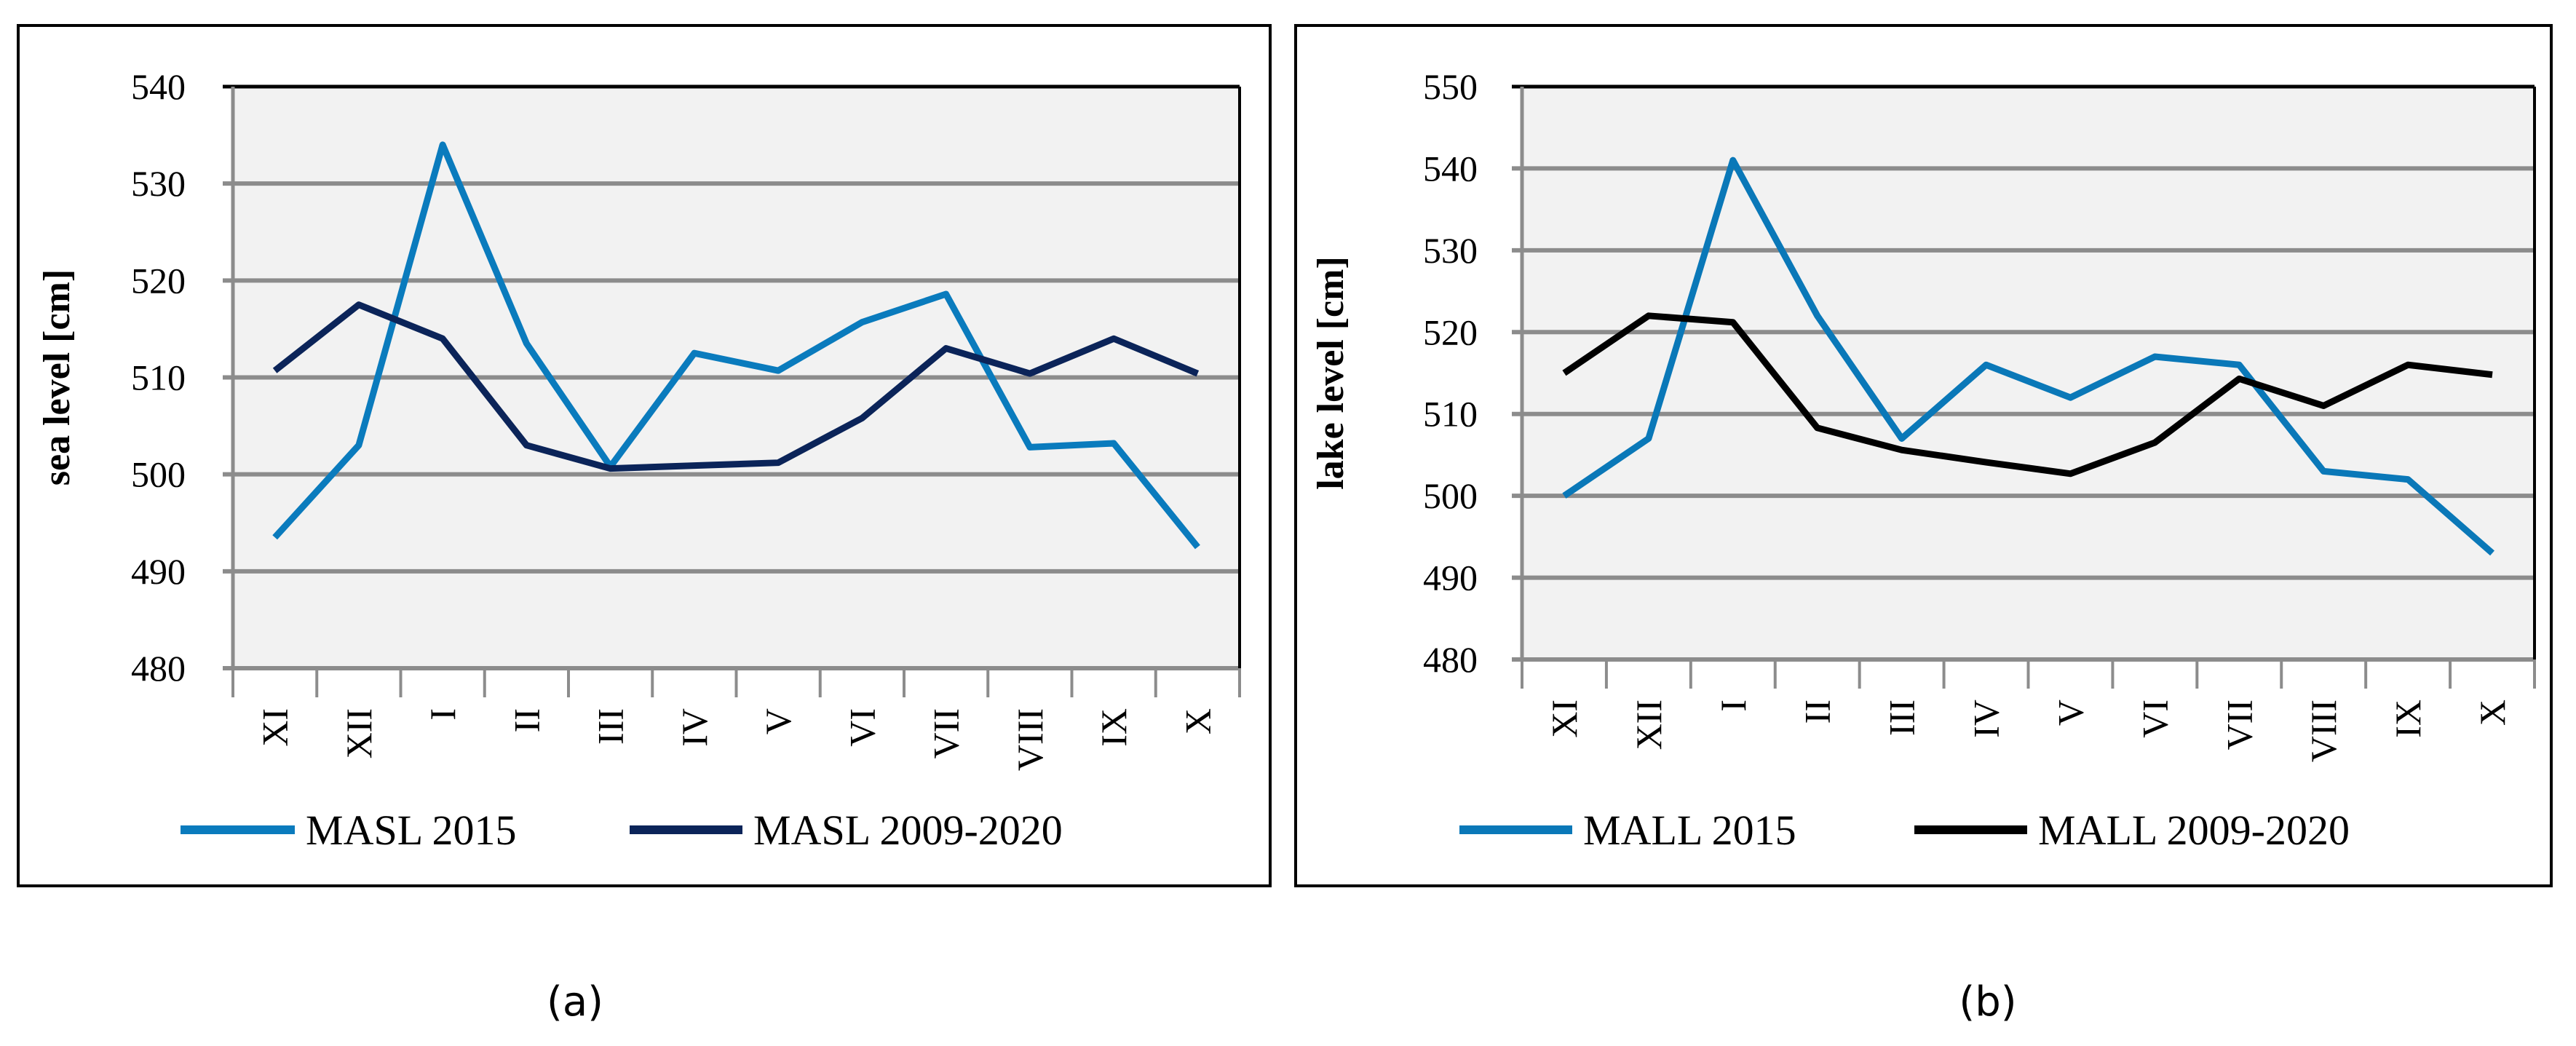 Image resolution: width=2576 pixels, height=1046 pixels. Describe the element at coordinates (575, 1002) in the screenshot. I see `panel-caption: (a)` at that location.